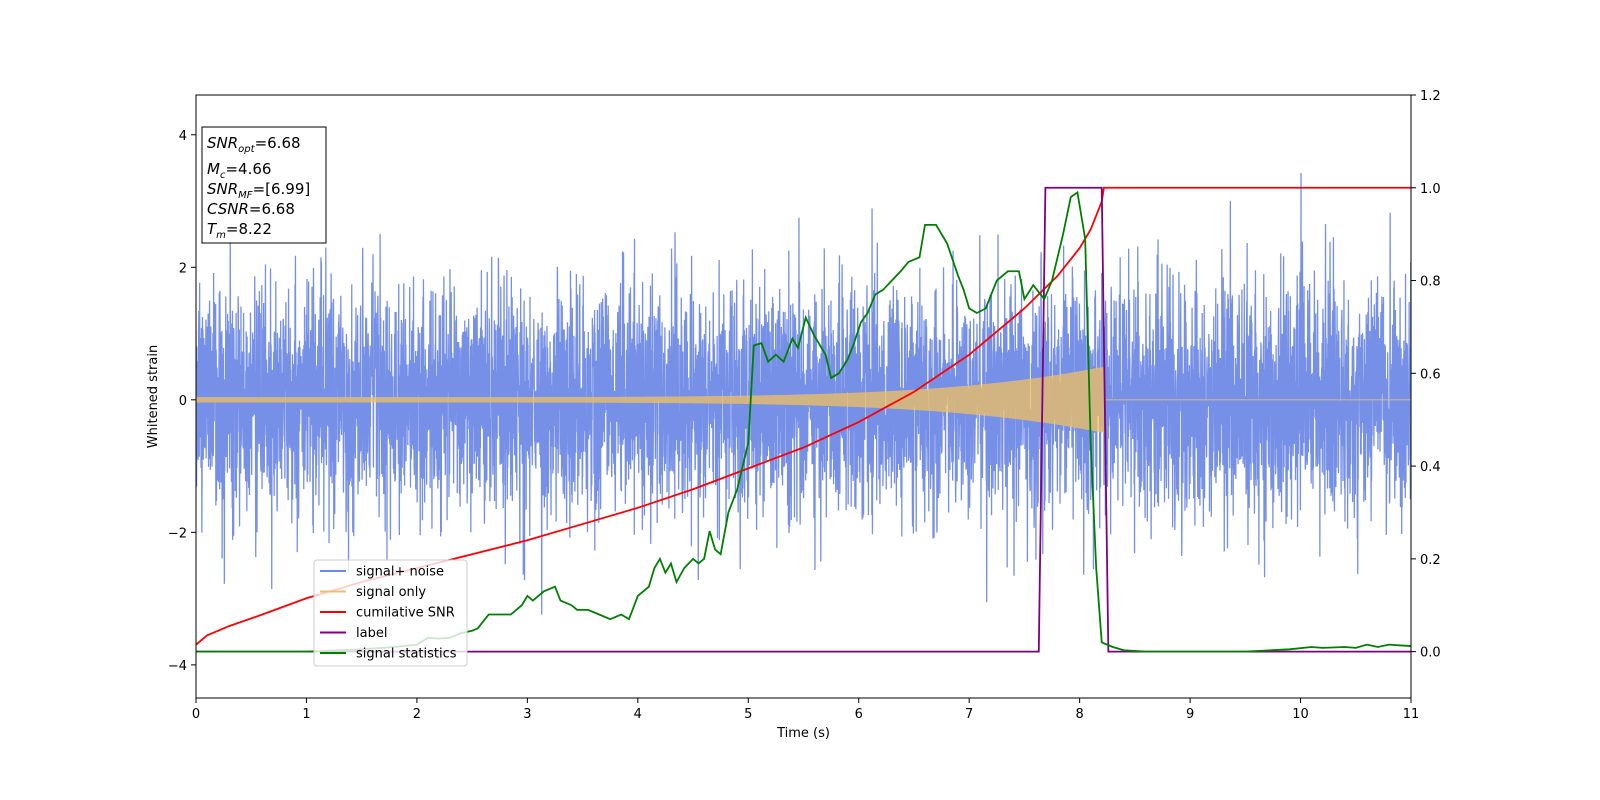 Image resolution: width=1600 pixels, height=800 pixels. Describe the element at coordinates (1430, 653) in the screenshot. I see `y-right-tick-label: 0.0` at that location.